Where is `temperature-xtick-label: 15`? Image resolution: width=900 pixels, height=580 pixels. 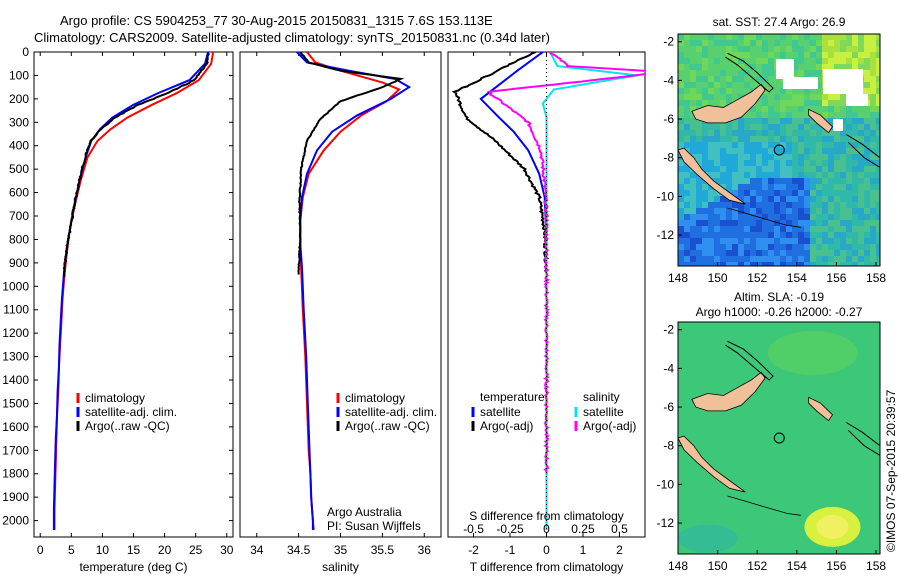 temperature-xtick-label: 15 is located at coordinates (134, 550).